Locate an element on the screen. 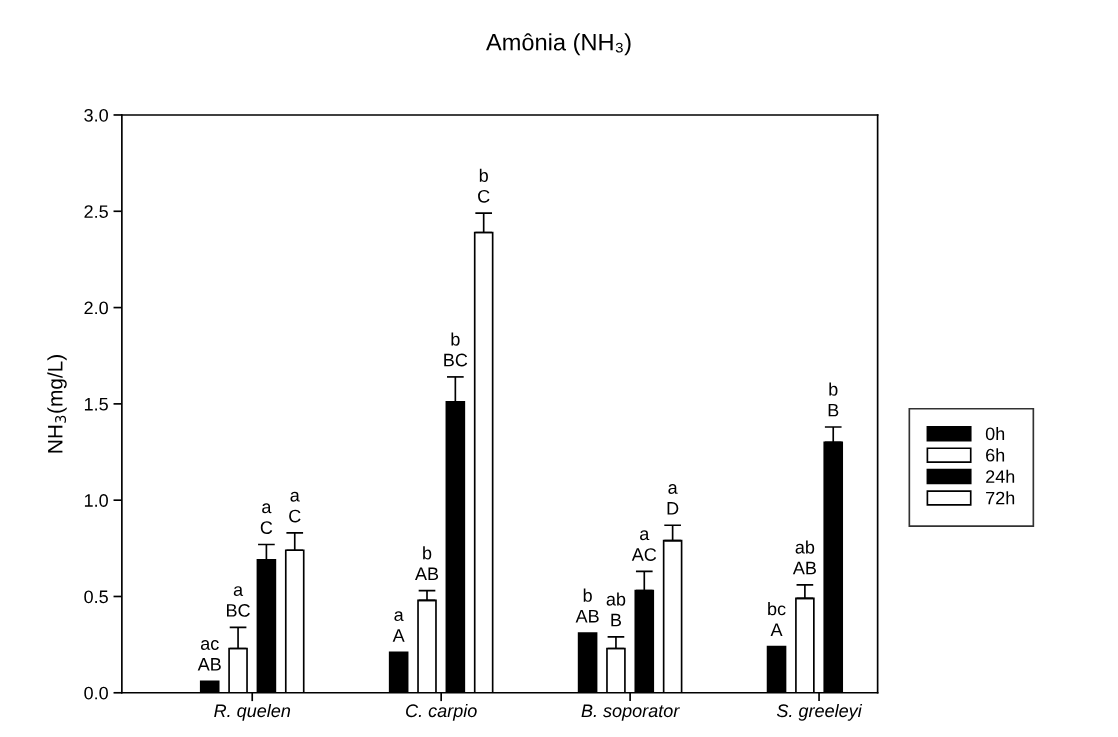  data-label: a D is located at coordinates (673, 499).